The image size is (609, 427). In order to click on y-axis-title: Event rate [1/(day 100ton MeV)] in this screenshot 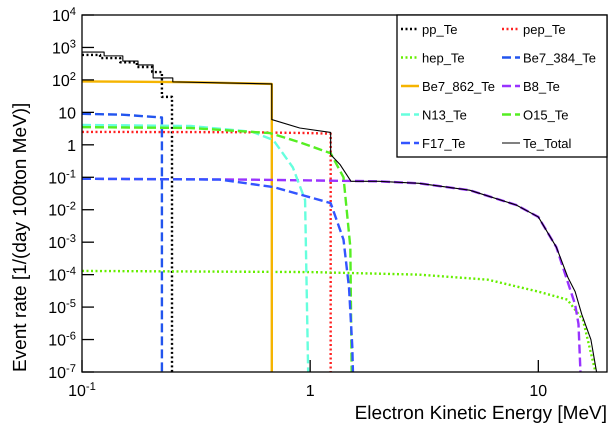, I will do `click(20, 237)`.